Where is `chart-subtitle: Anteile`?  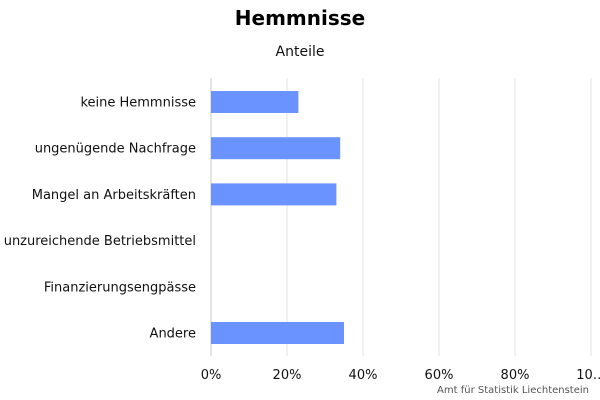
chart-subtitle: Anteile is located at coordinates (300, 52).